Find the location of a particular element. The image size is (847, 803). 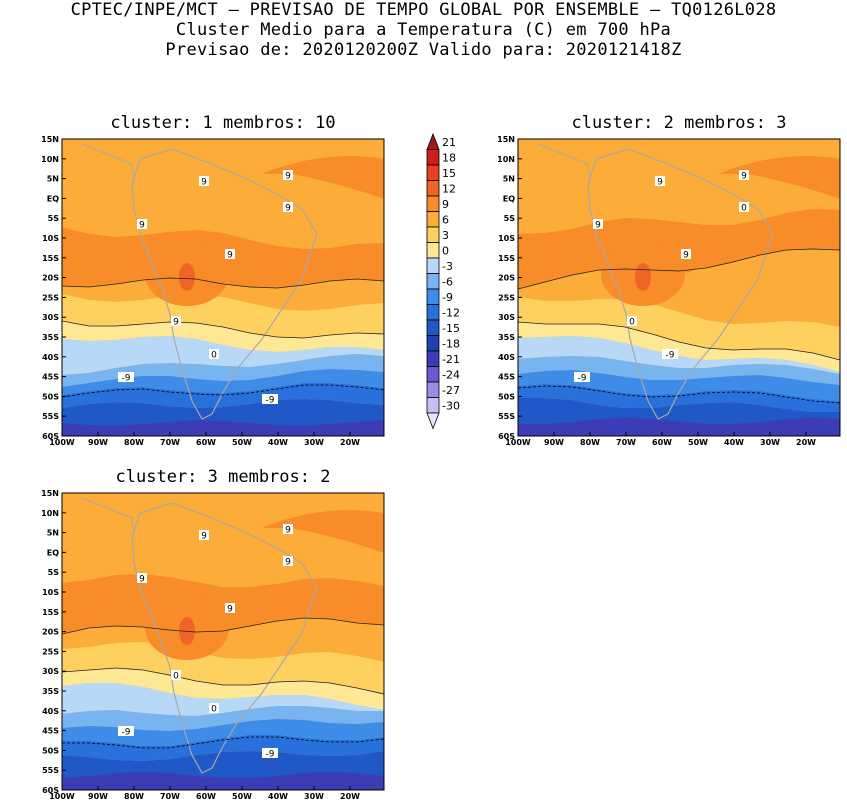

lat-label: 15N is located at coordinates (50, 493).